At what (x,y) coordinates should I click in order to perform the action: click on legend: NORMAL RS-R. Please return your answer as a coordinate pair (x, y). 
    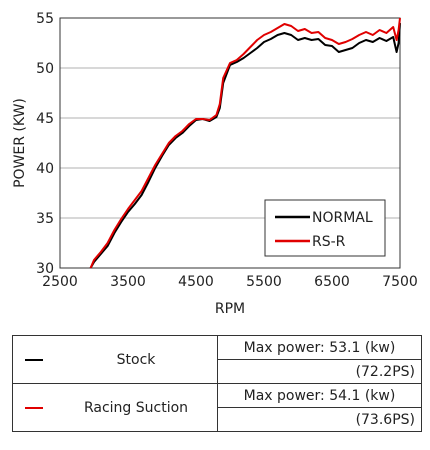
    Looking at the image, I should click on (325, 228).